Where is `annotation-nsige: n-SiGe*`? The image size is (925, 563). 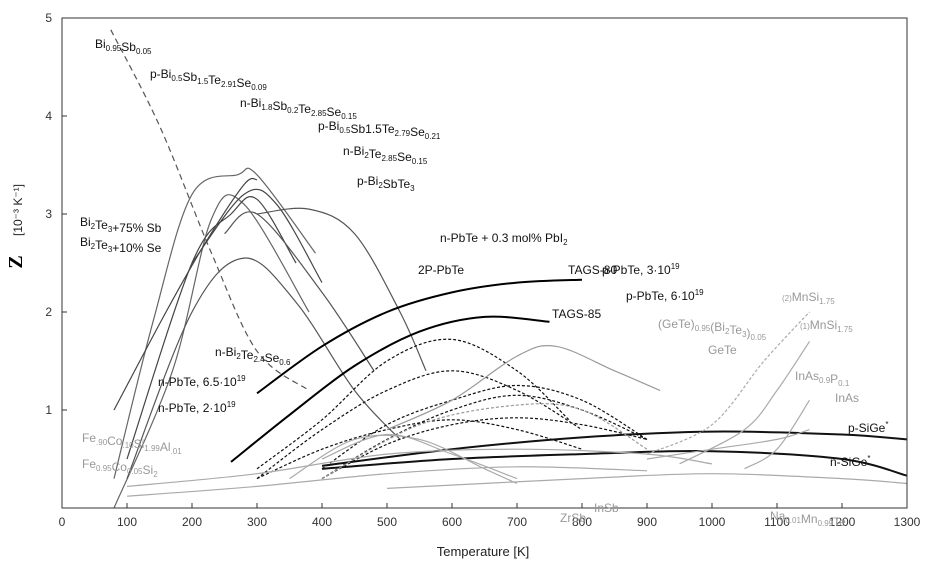 annotation-nsige: n-SiGe* is located at coordinates (850, 461).